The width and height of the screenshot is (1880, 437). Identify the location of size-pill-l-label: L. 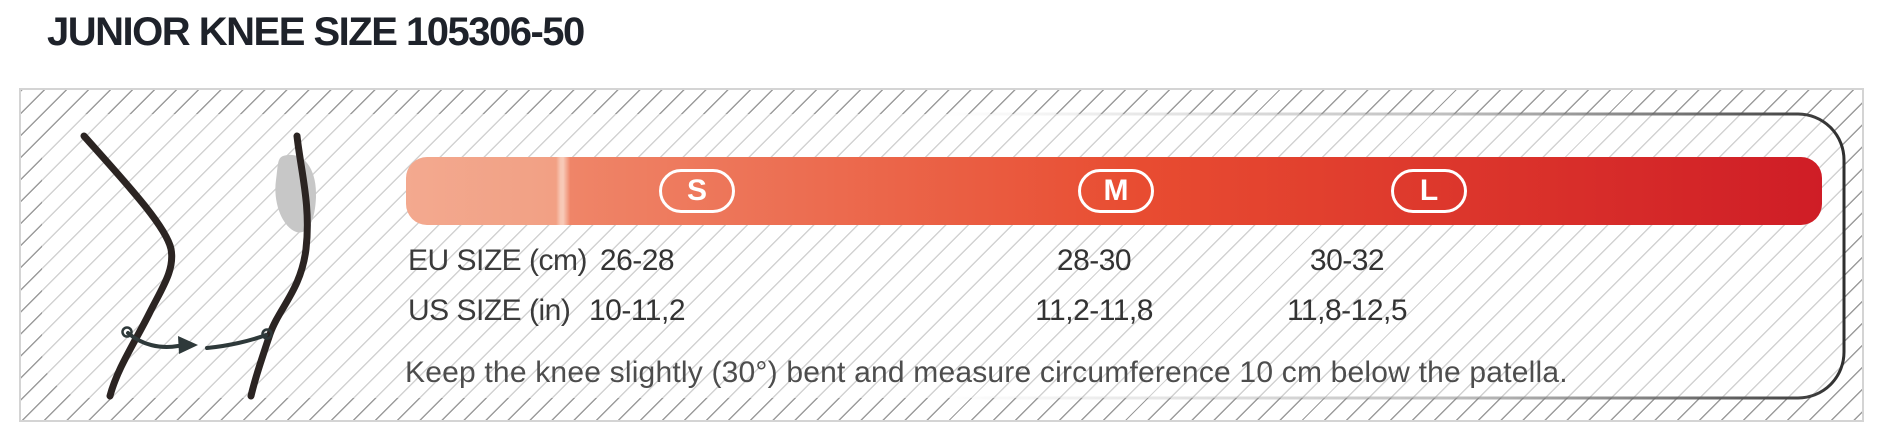
(1429, 190).